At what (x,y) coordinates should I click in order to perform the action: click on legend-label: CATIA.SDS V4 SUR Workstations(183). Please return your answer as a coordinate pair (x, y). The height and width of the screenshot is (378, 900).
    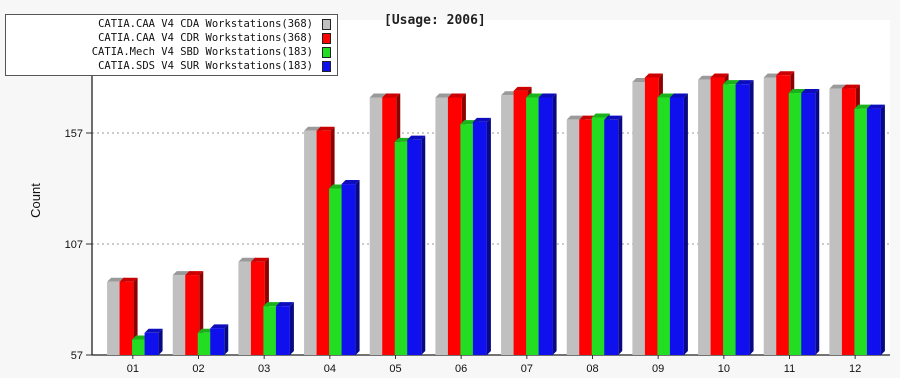
    Looking at the image, I should click on (205, 66).